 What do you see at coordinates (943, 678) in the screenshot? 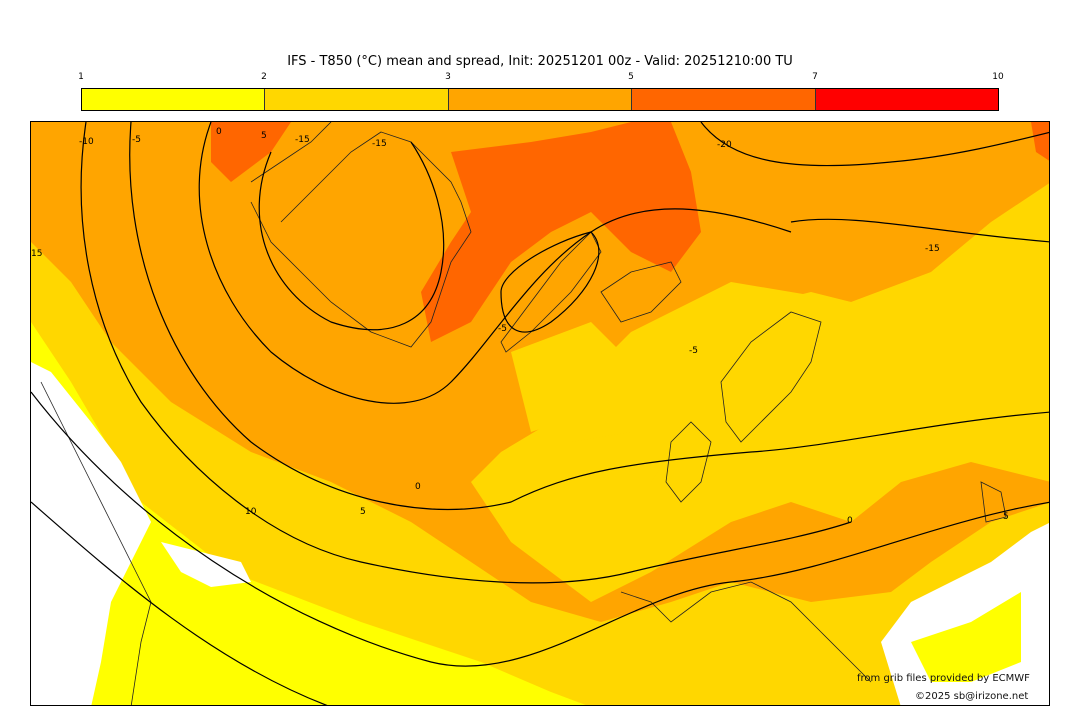
I see `data-source-credit: from grib files provided by ECMWF` at bounding box center [943, 678].